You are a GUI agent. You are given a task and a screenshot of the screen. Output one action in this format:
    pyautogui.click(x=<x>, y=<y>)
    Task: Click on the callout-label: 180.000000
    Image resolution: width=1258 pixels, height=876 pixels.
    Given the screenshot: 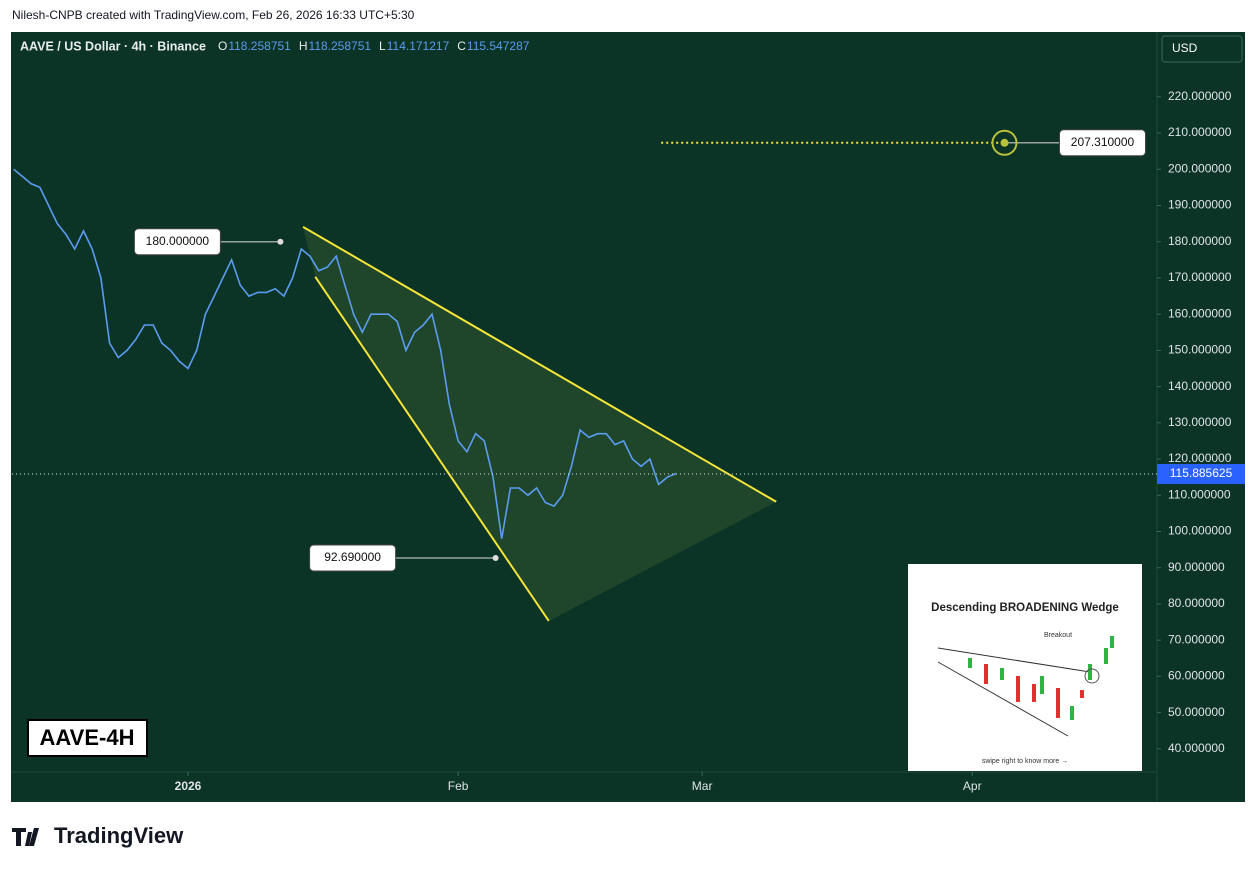 What is the action you would take?
    pyautogui.click(x=178, y=241)
    